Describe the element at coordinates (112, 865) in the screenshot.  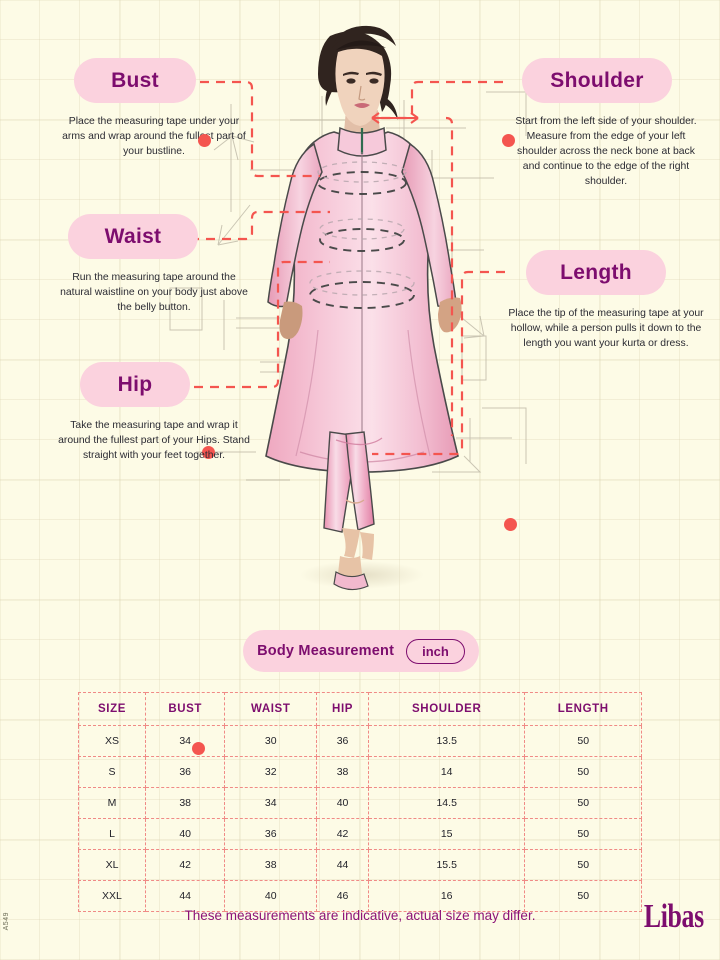
I see `size-cell: XL` at that location.